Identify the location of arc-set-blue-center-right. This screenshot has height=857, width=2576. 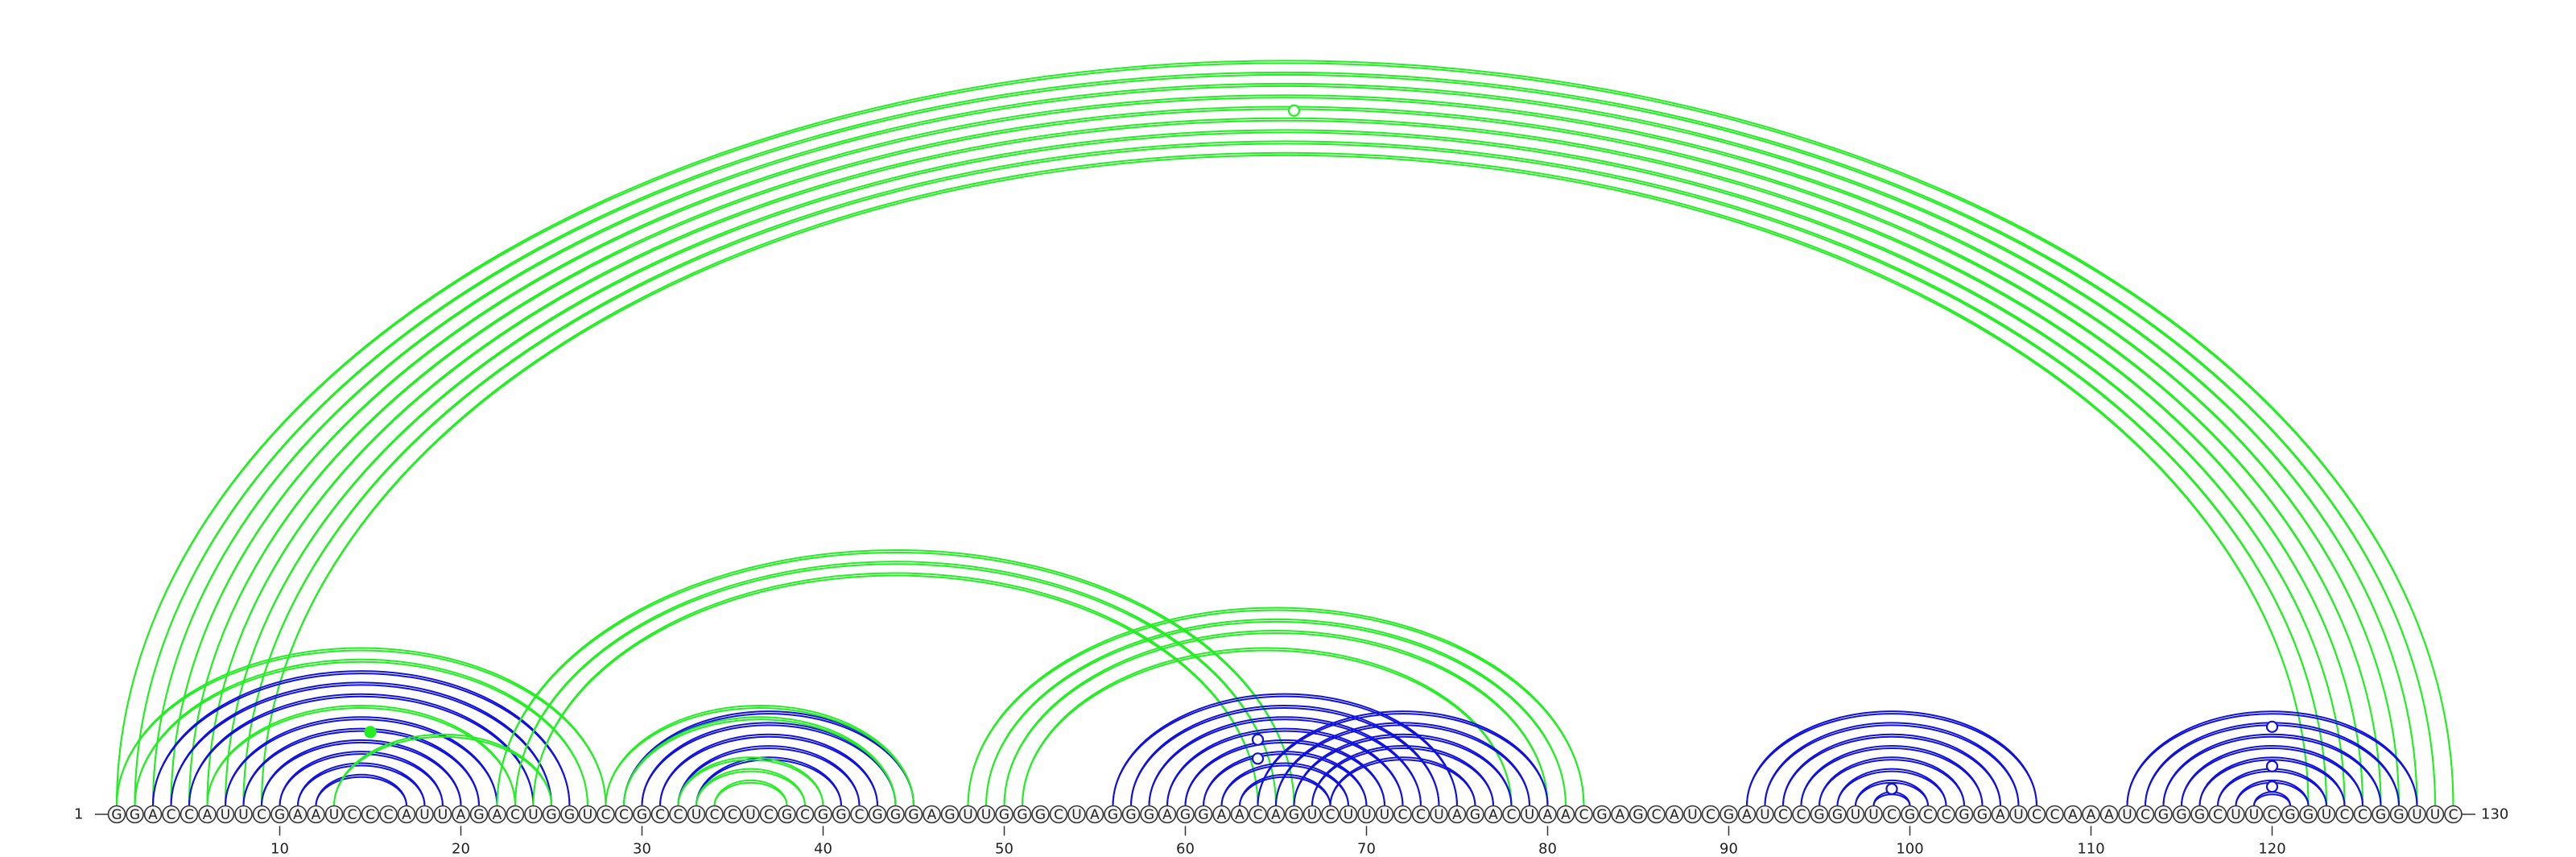
(1403, 758).